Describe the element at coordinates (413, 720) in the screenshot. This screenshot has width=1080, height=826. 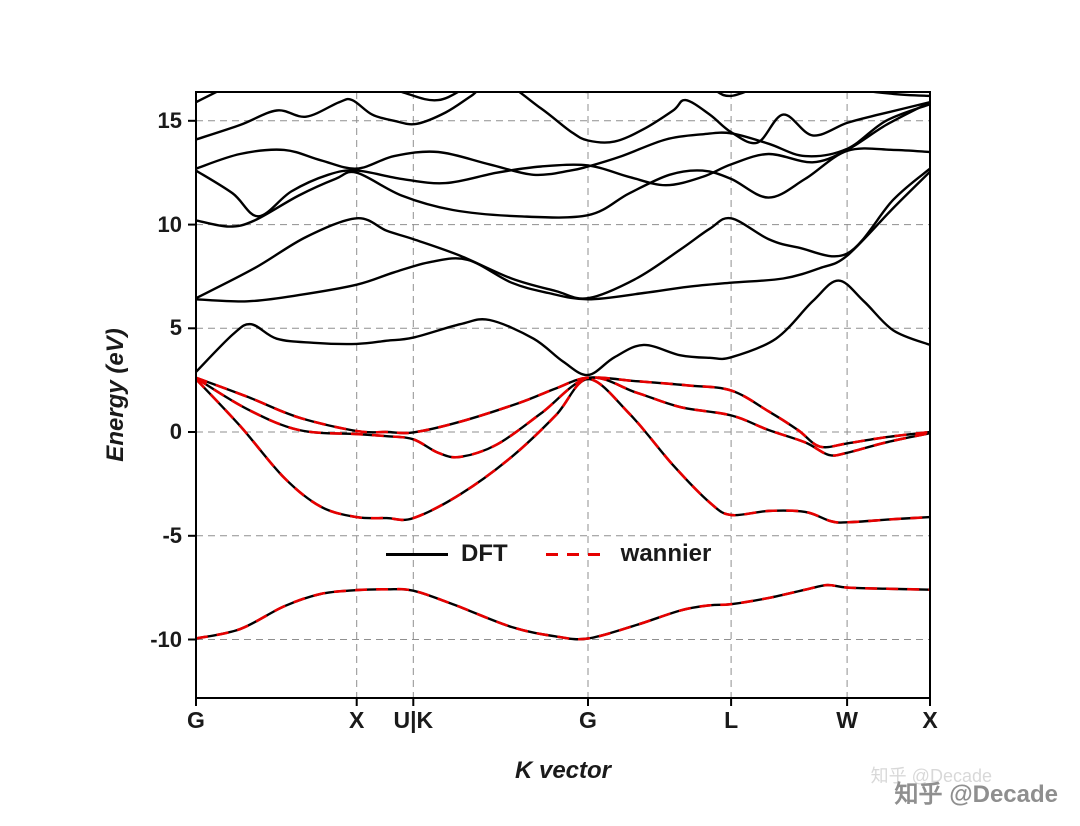
I see `x-tick-label: U|K` at that location.